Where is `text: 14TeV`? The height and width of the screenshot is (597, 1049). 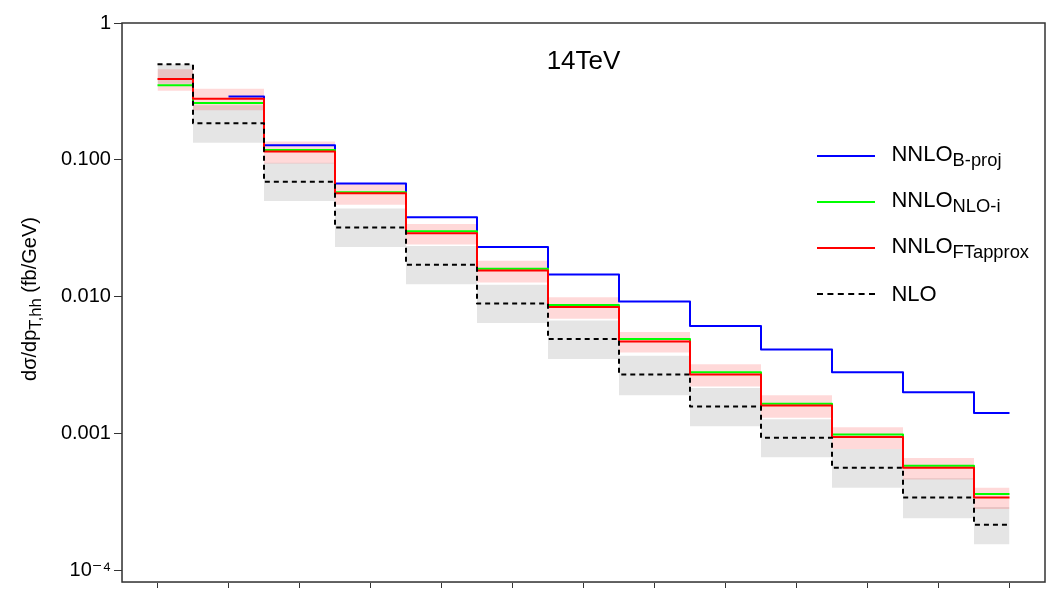
text: 14TeV is located at coordinates (583, 60).